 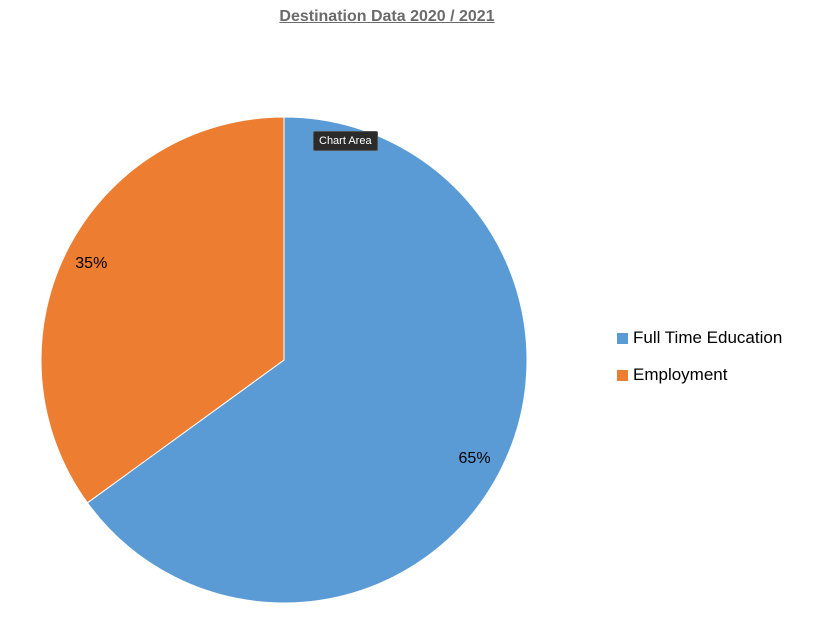 What do you see at coordinates (475, 458) in the screenshot?
I see `data-label-full-time-education: 65%` at bounding box center [475, 458].